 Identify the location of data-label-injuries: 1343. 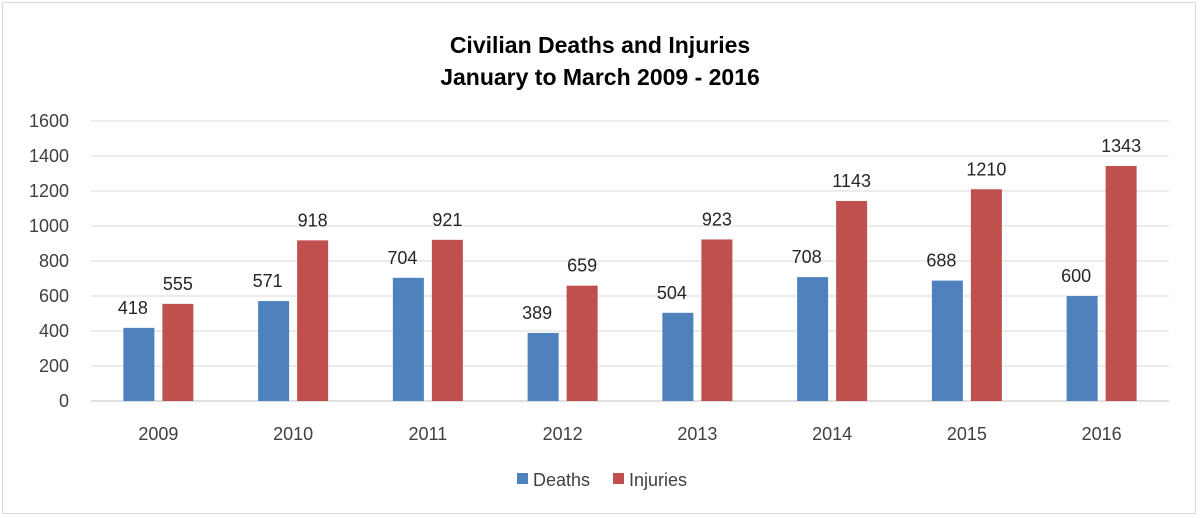
(1121, 146).